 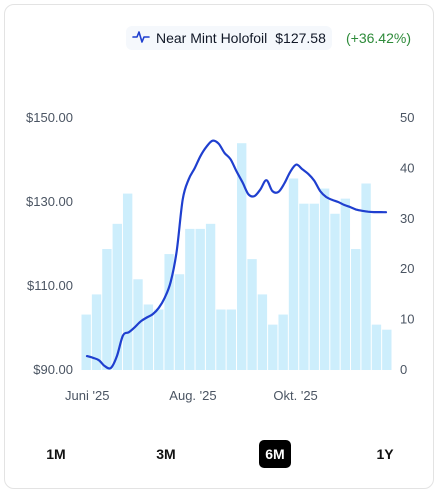 I want to click on current-price: $127.58, so click(x=300, y=38).